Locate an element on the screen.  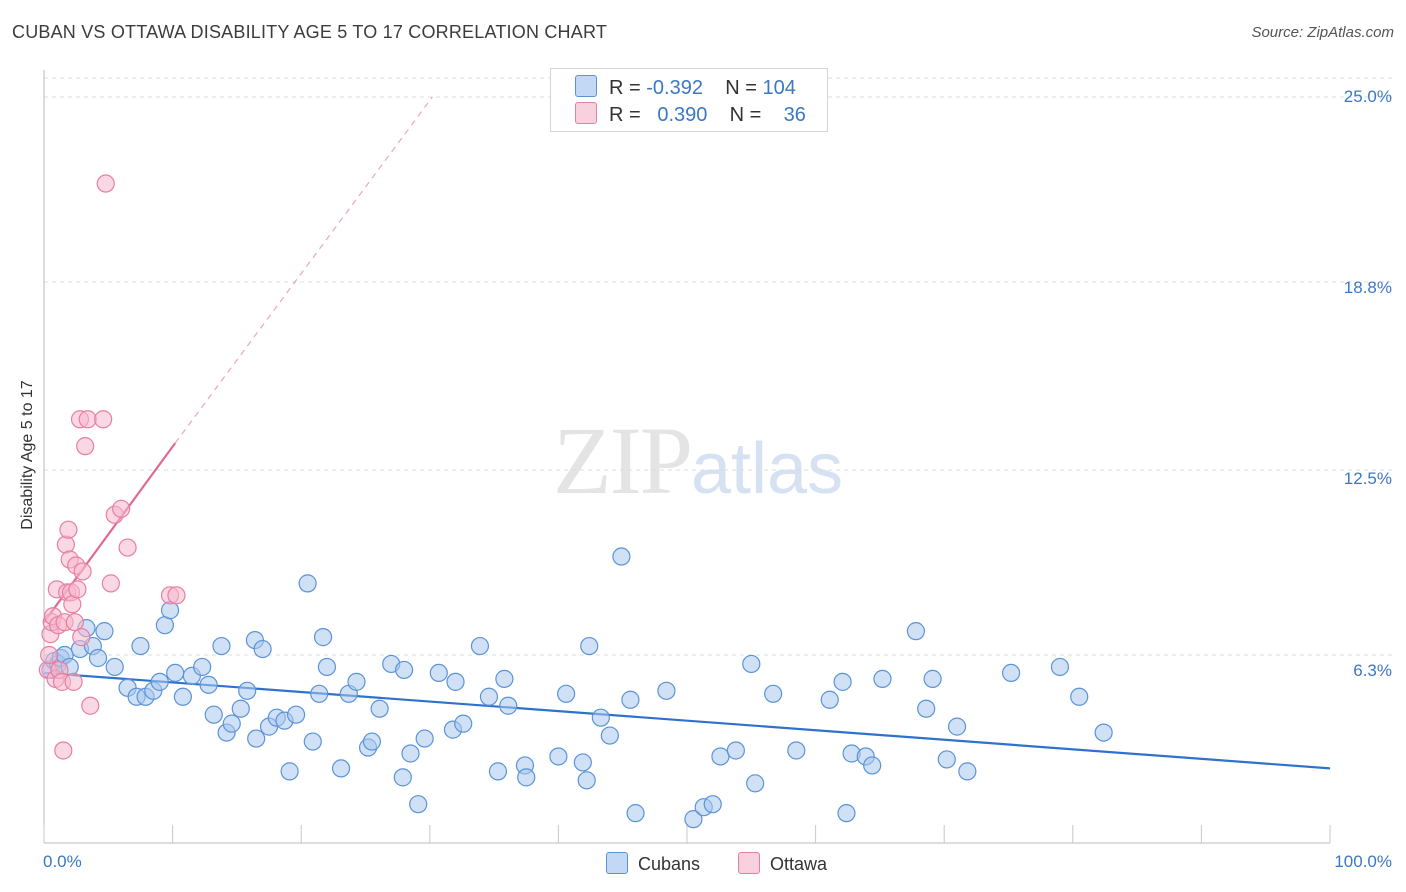
watermark: ZIPatlas is located at coordinates (698, 460).